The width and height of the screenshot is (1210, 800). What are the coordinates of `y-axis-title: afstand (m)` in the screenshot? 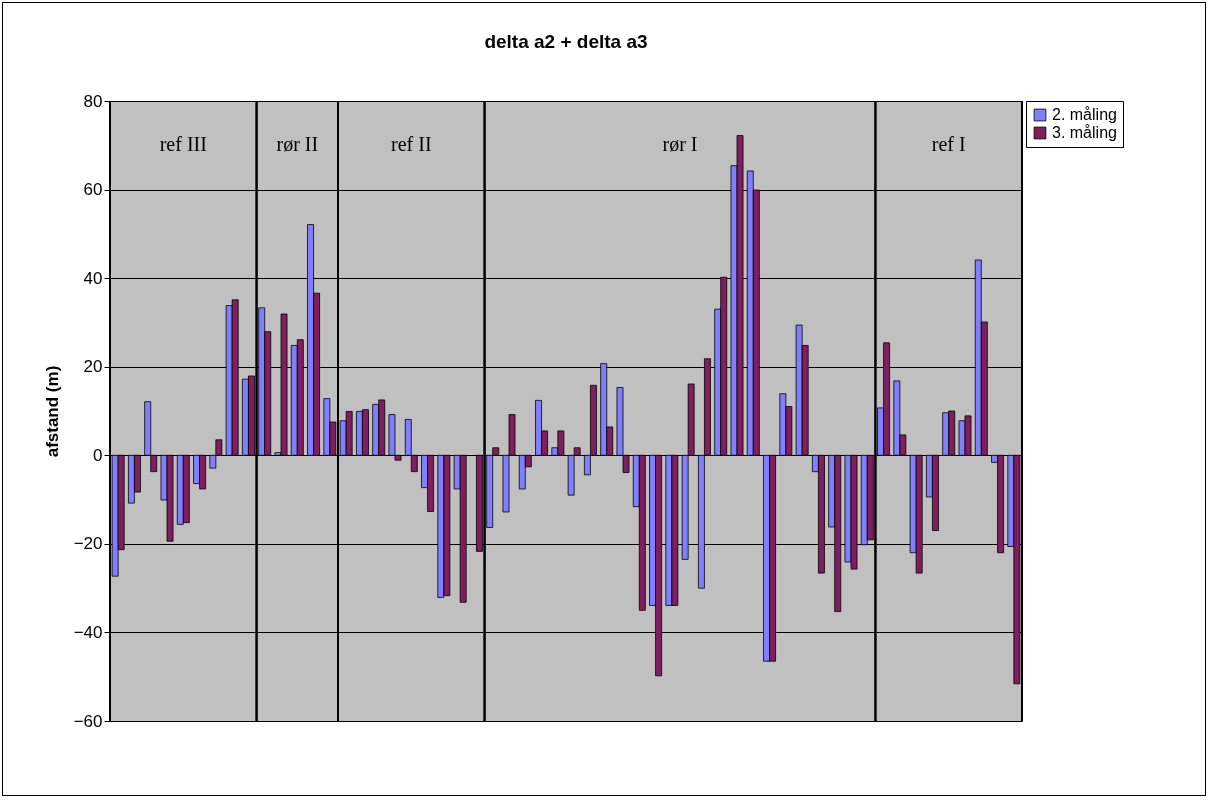 It's located at (52, 411).